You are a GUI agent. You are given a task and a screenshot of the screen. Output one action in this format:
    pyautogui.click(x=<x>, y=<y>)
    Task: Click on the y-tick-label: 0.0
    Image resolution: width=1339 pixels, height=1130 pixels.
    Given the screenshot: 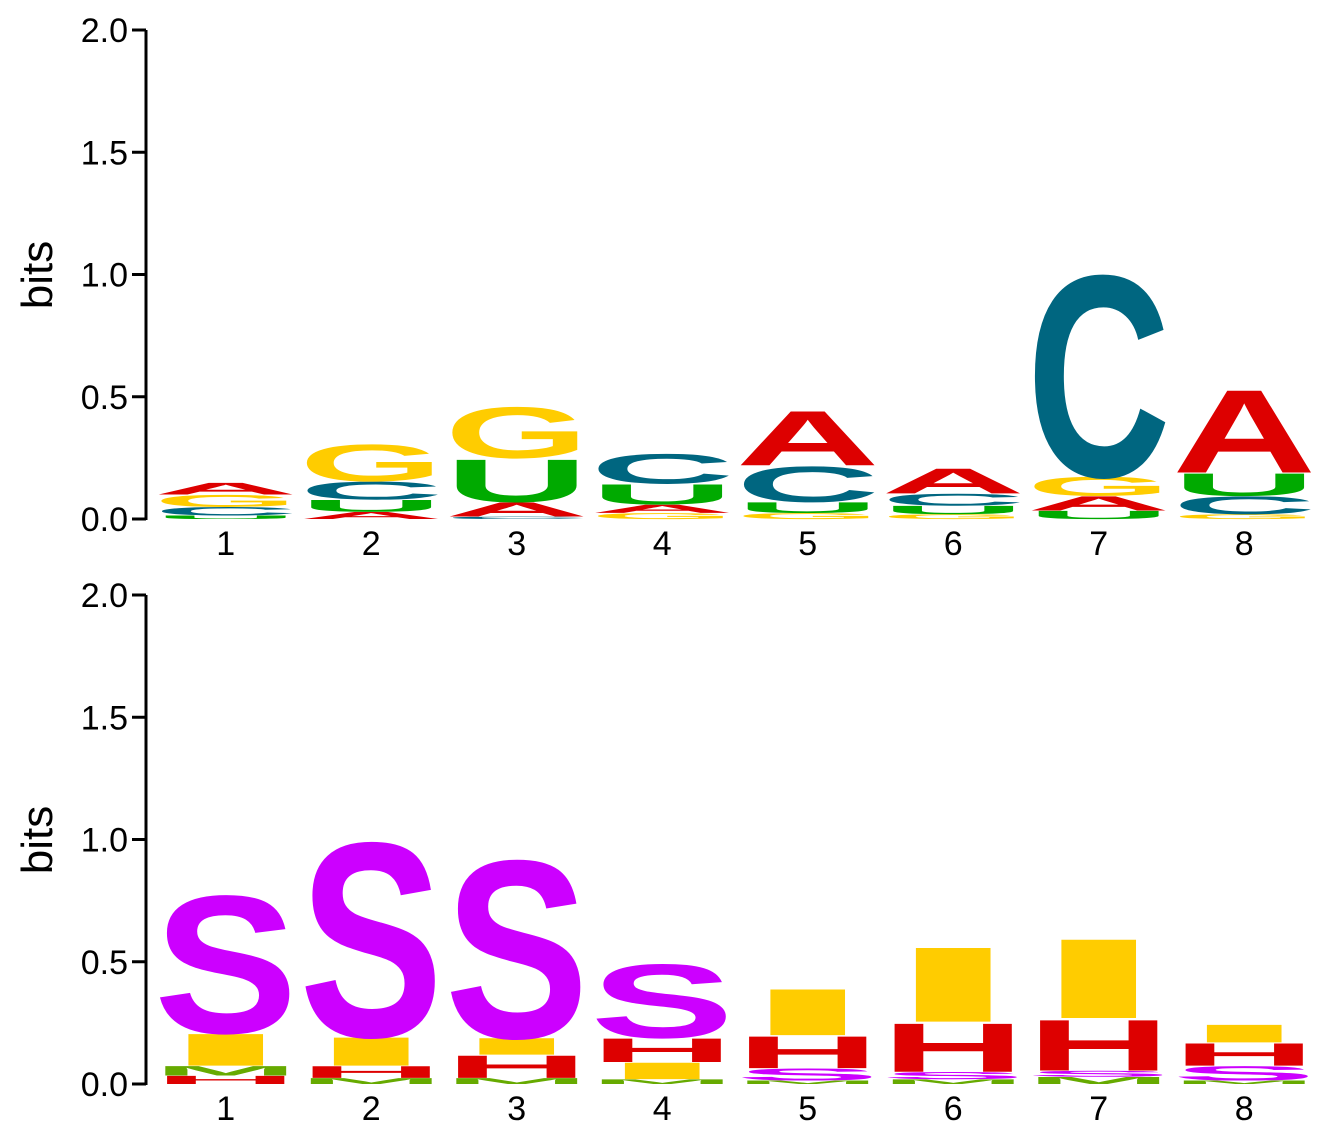 What is the action you would take?
    pyautogui.click(x=104, y=1085)
    